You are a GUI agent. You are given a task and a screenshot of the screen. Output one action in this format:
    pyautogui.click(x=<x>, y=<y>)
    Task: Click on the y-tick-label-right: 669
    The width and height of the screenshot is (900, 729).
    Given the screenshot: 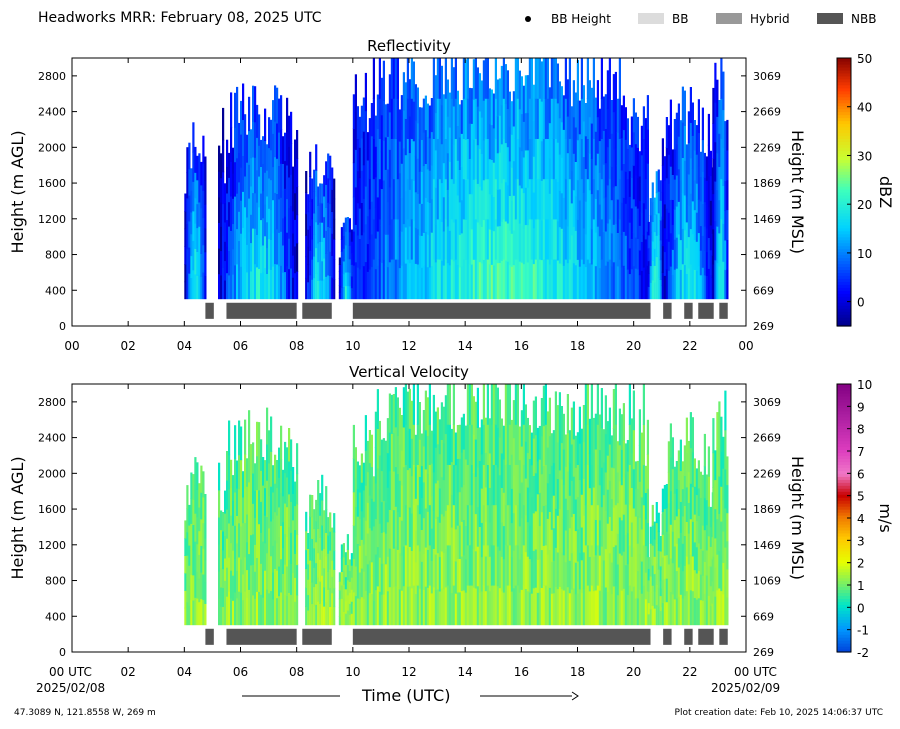 What is the action you would take?
    pyautogui.click(x=763, y=616)
    